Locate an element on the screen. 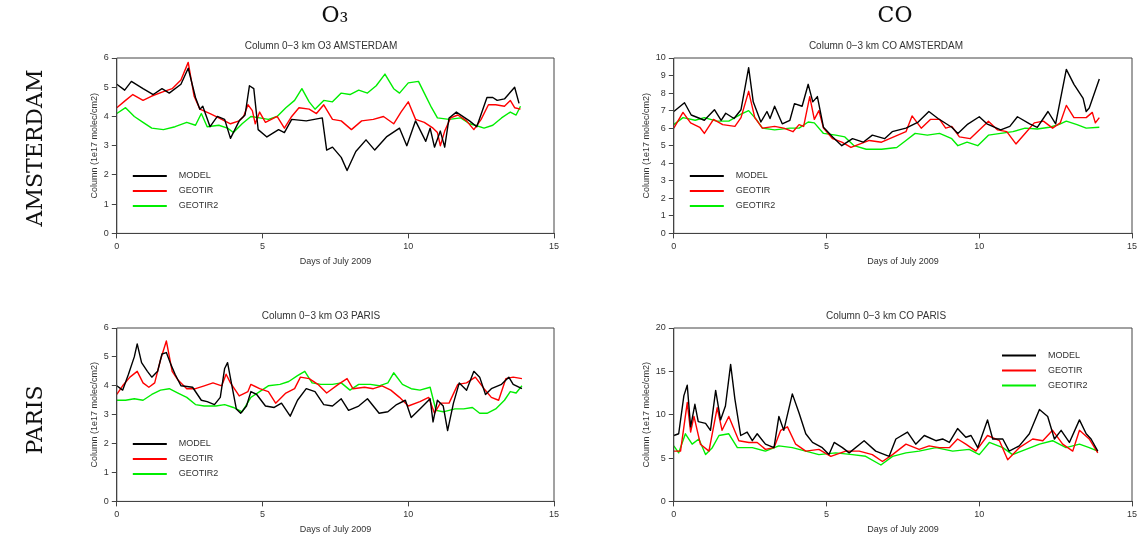  text: O₃ is located at coordinates (335, 14).